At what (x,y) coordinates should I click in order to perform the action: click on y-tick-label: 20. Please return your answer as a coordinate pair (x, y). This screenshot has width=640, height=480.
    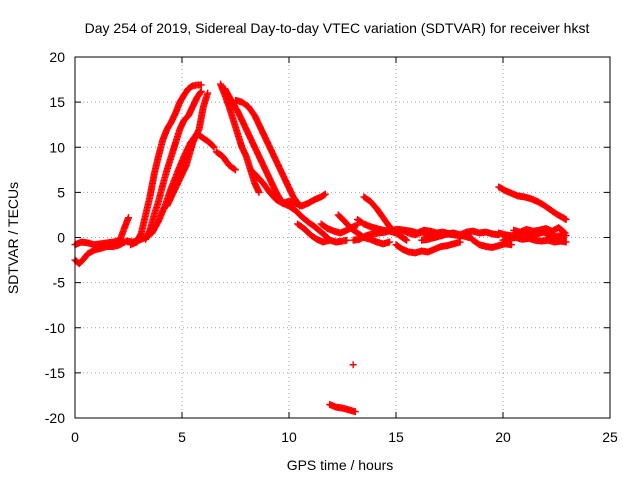
    Looking at the image, I should click on (57, 57).